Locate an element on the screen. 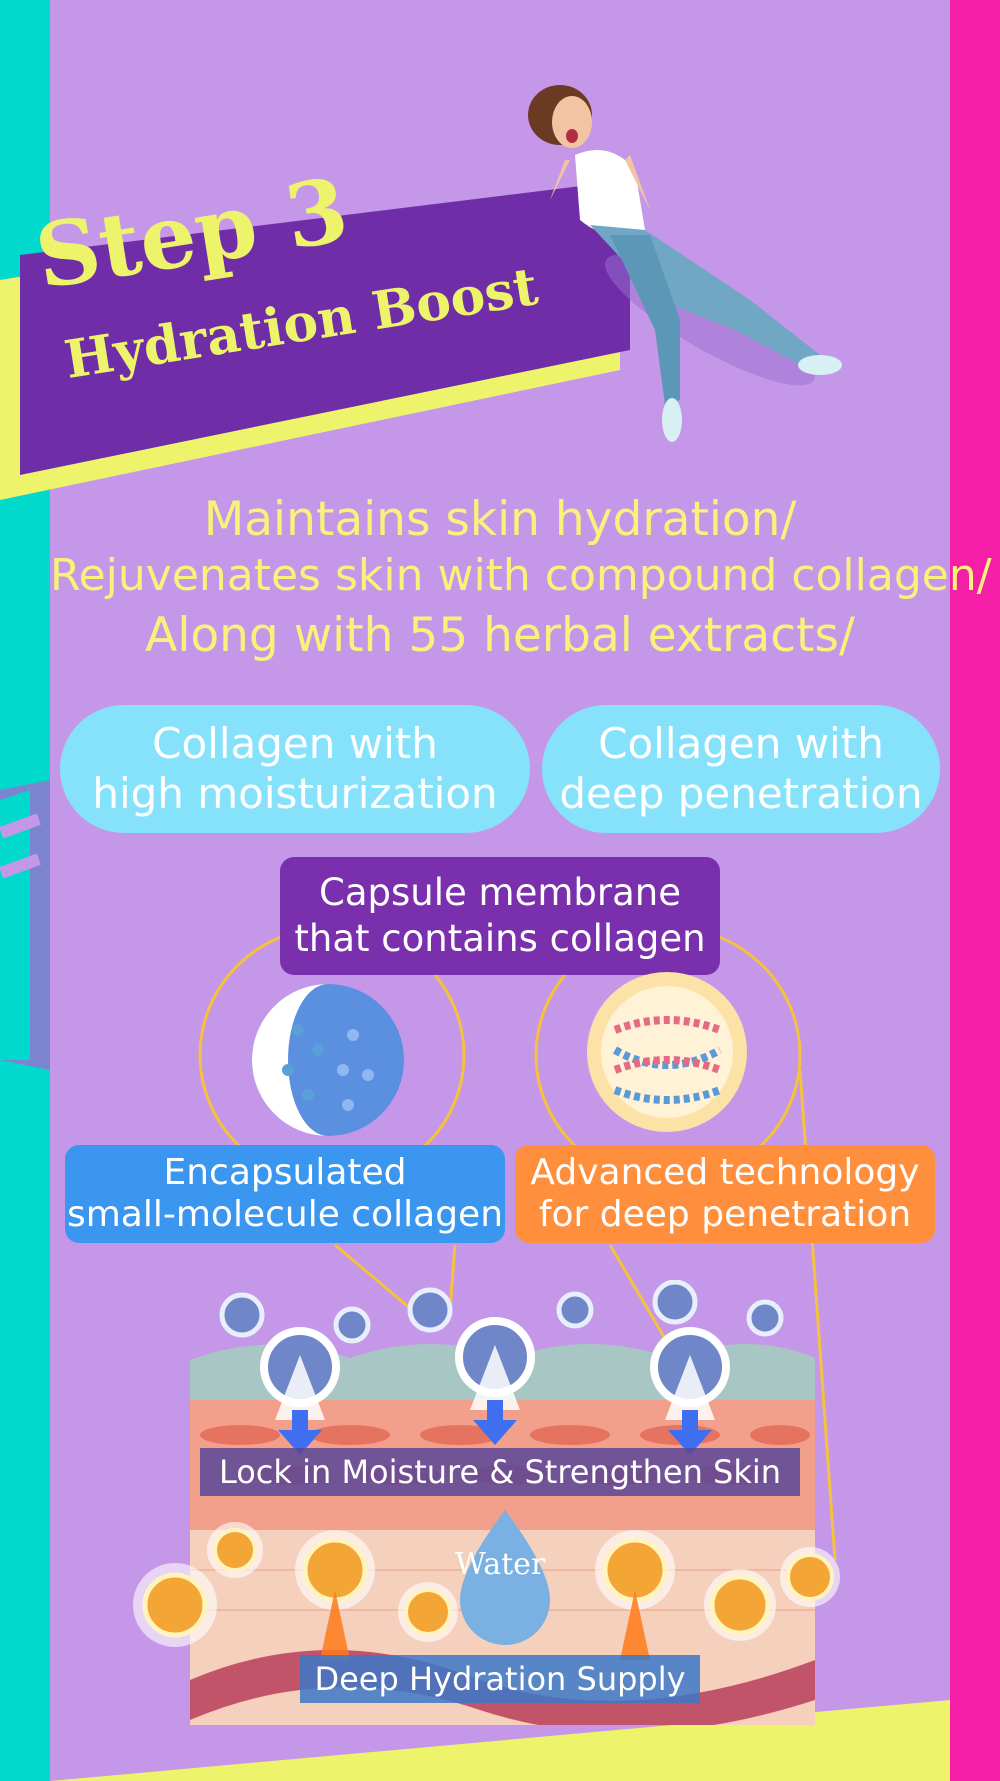 The height and width of the screenshot is (1781, 1000). feature-deep-penetration: Collagen with deep penetration is located at coordinates (741, 769).